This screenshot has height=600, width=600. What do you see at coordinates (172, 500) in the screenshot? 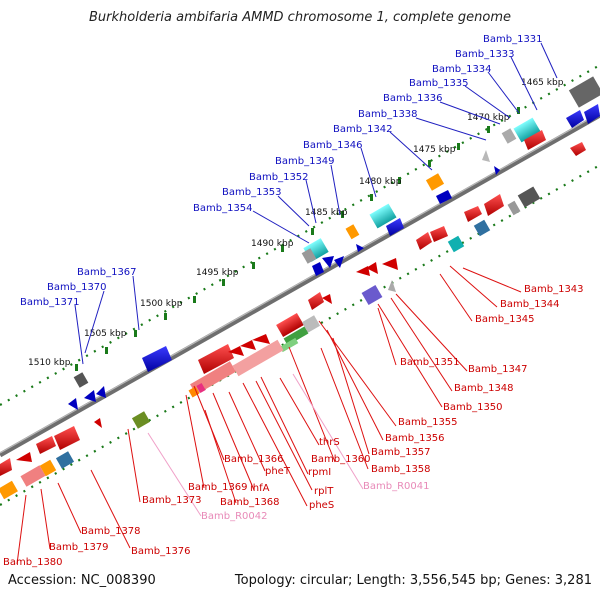
I see `gene-label: Bamb_1373` at bounding box center [172, 500].